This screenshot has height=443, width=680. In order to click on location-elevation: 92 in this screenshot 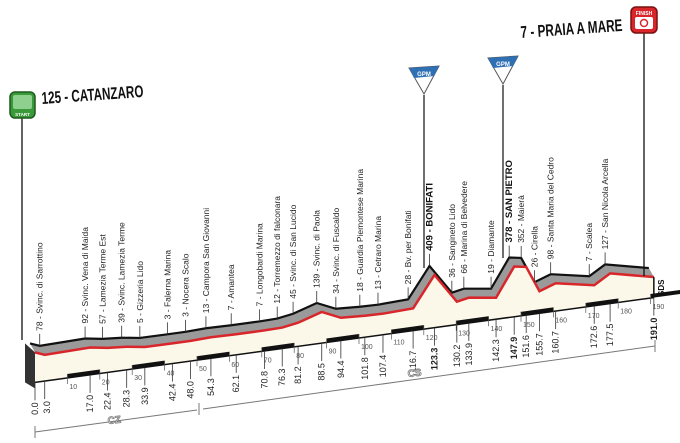, I will do `click(85, 319)`.